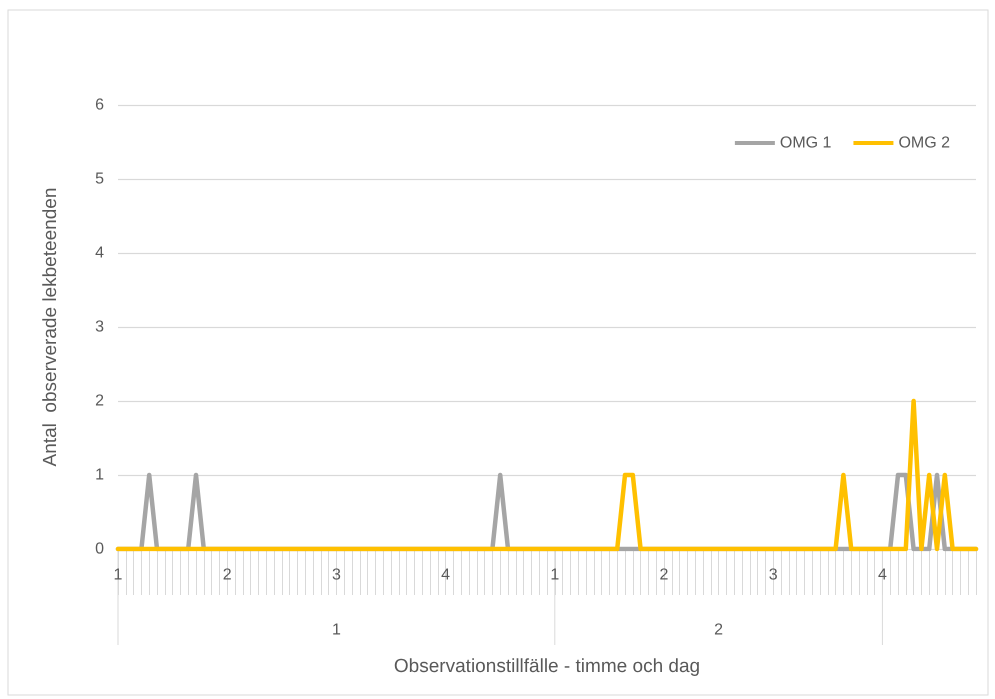 The height and width of the screenshot is (699, 995). What do you see at coordinates (806, 143) in the screenshot?
I see `legend-label: OMG 1` at bounding box center [806, 143].